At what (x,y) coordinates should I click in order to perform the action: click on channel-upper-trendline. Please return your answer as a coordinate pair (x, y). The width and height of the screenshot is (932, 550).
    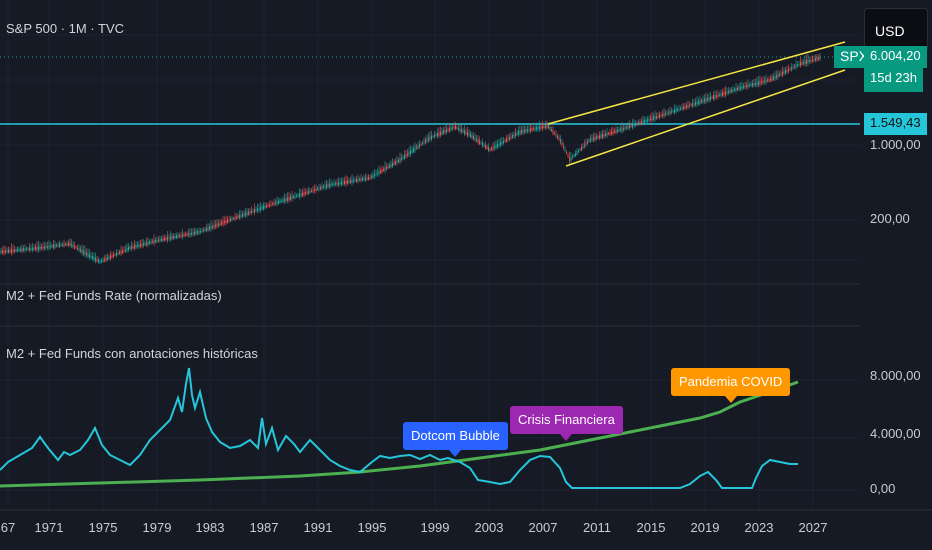
    Looking at the image, I should click on (696, 83).